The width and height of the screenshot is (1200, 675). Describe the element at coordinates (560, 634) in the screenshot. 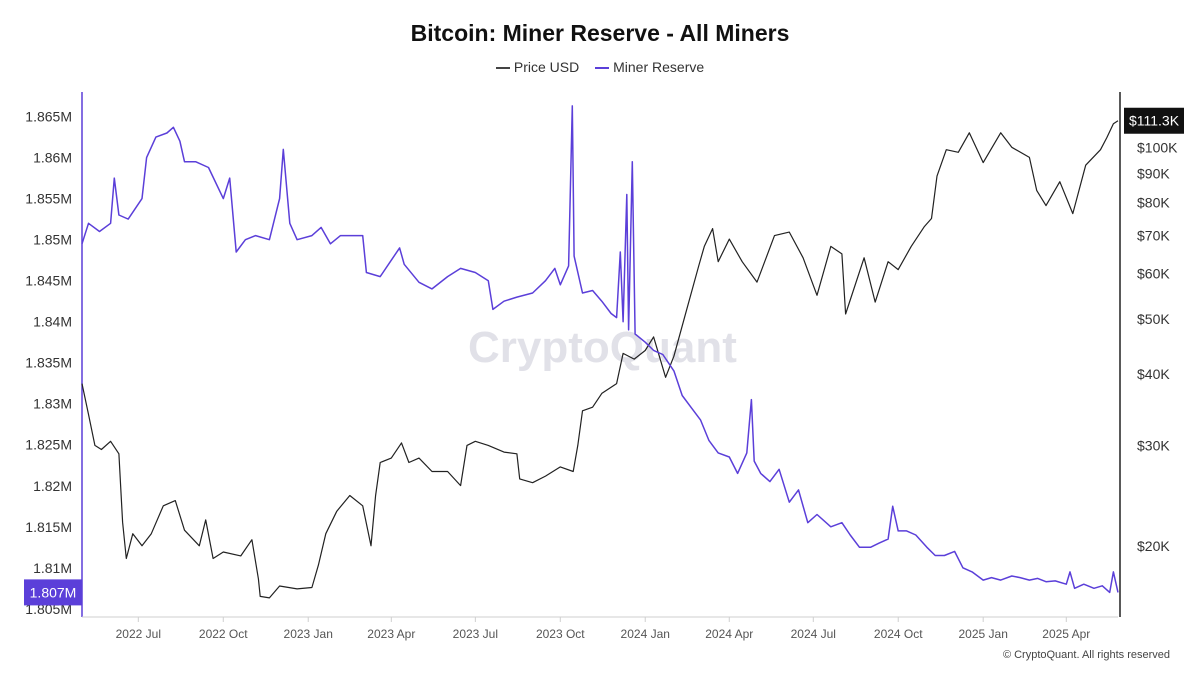

I see `x-tick-label: 2023 Oct` at that location.